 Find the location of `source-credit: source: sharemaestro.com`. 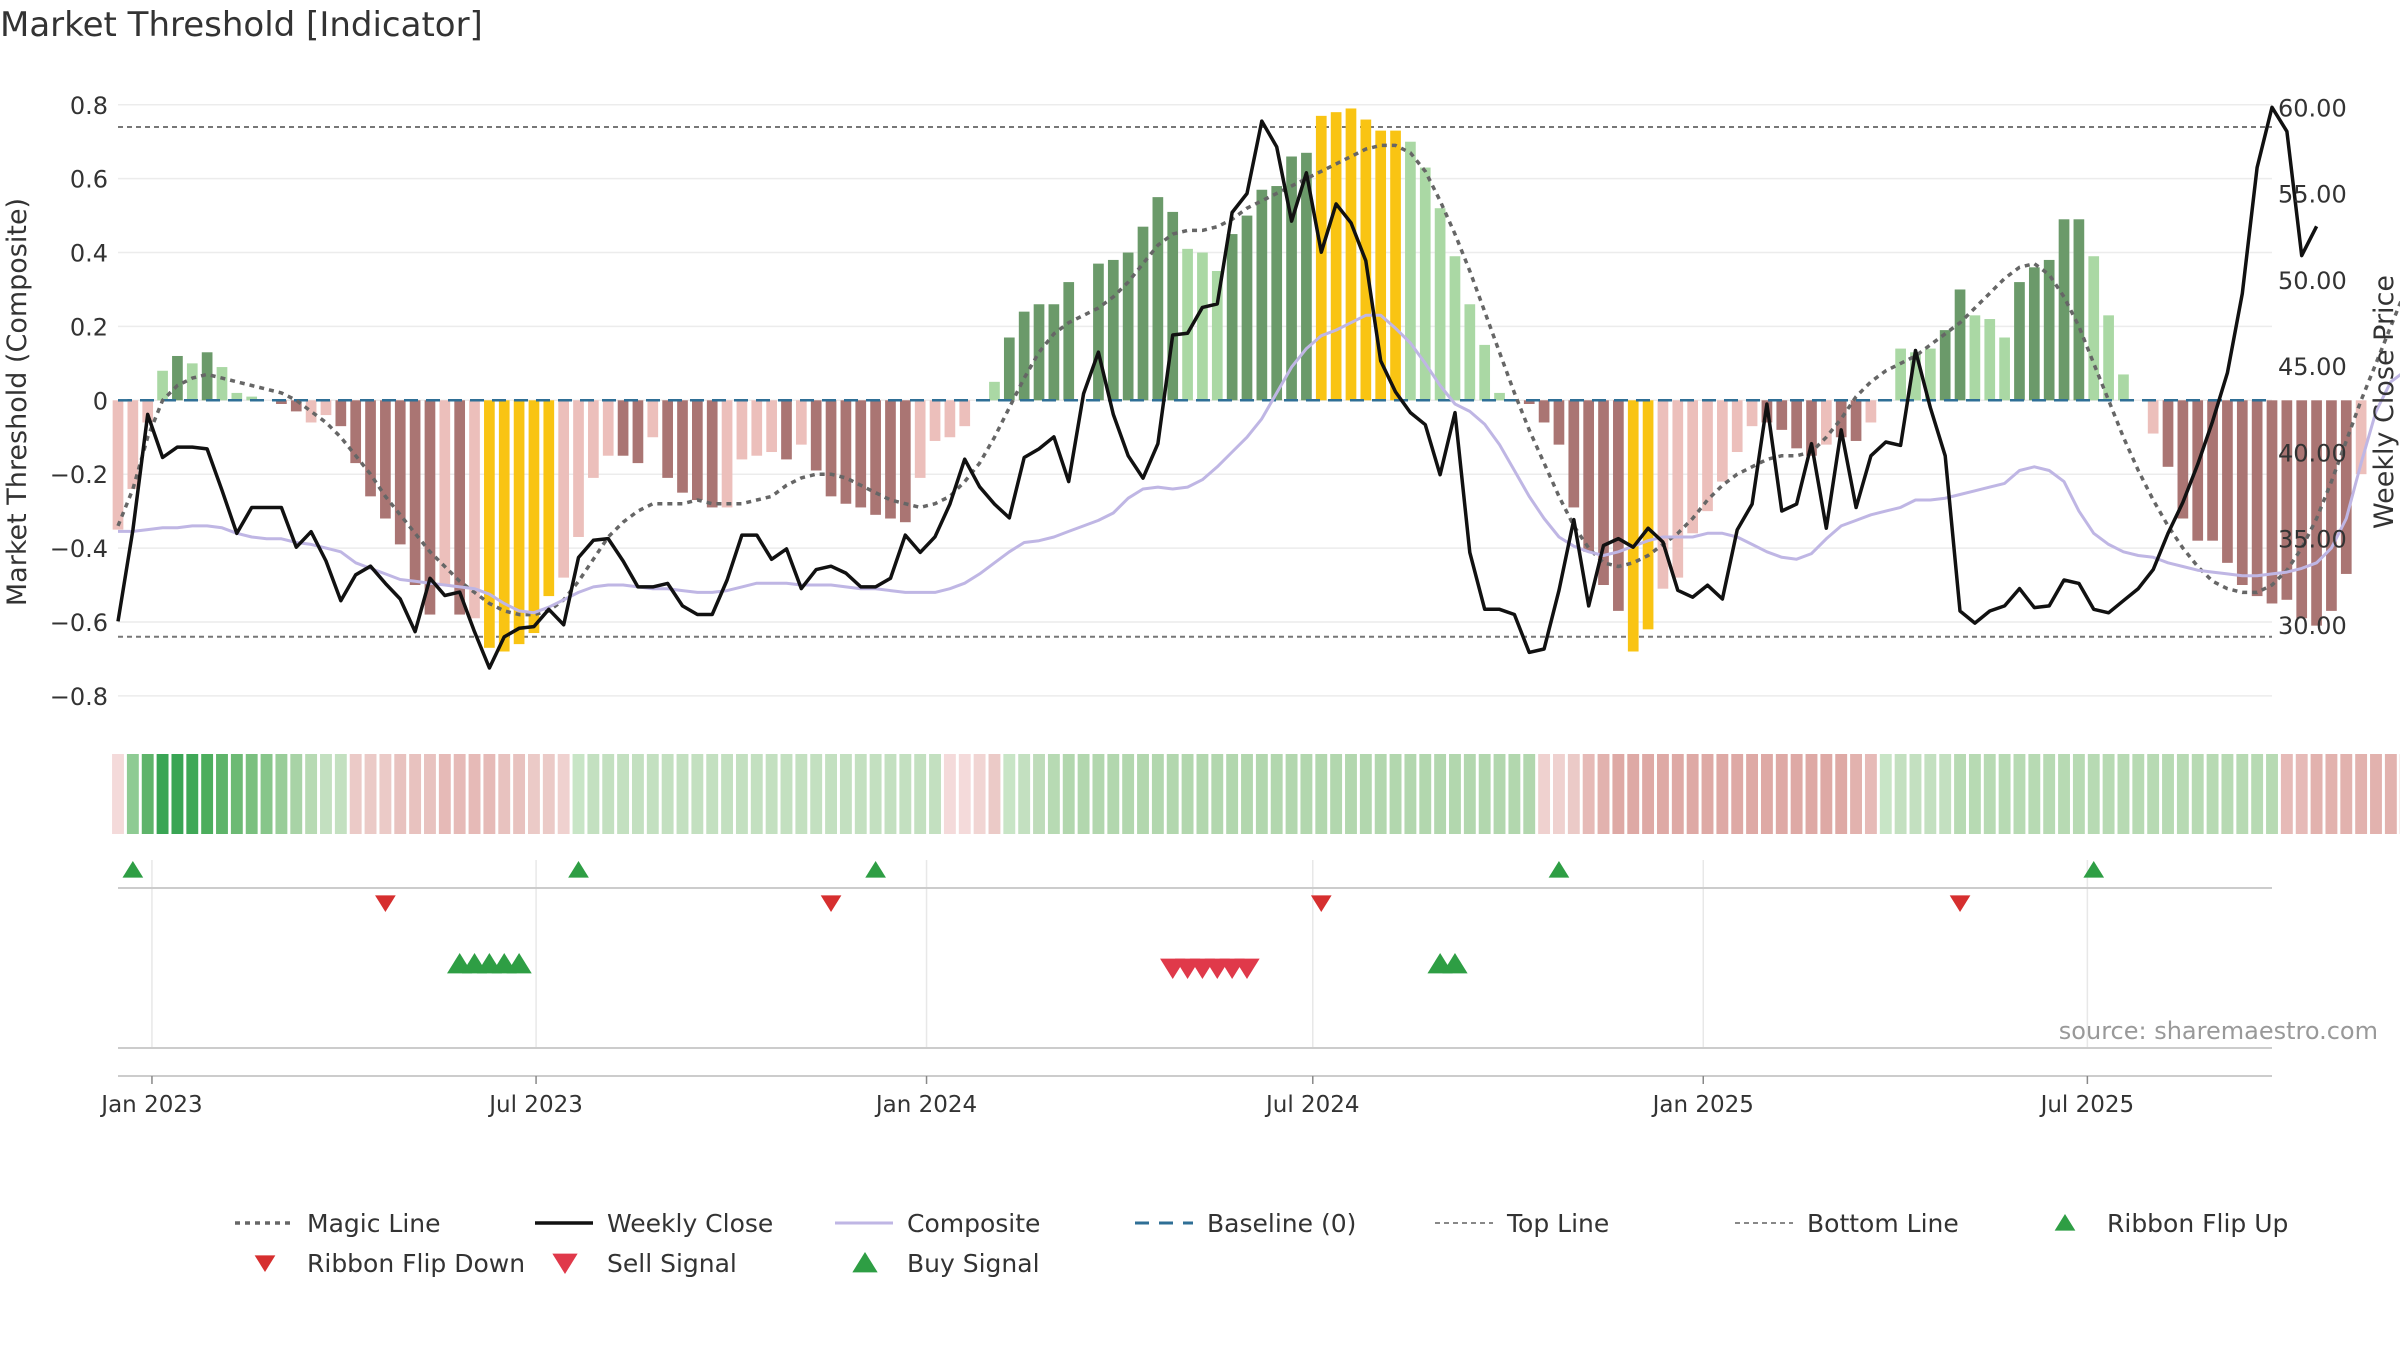

source-credit: source: sharemaestro.com is located at coordinates (2218, 1031).